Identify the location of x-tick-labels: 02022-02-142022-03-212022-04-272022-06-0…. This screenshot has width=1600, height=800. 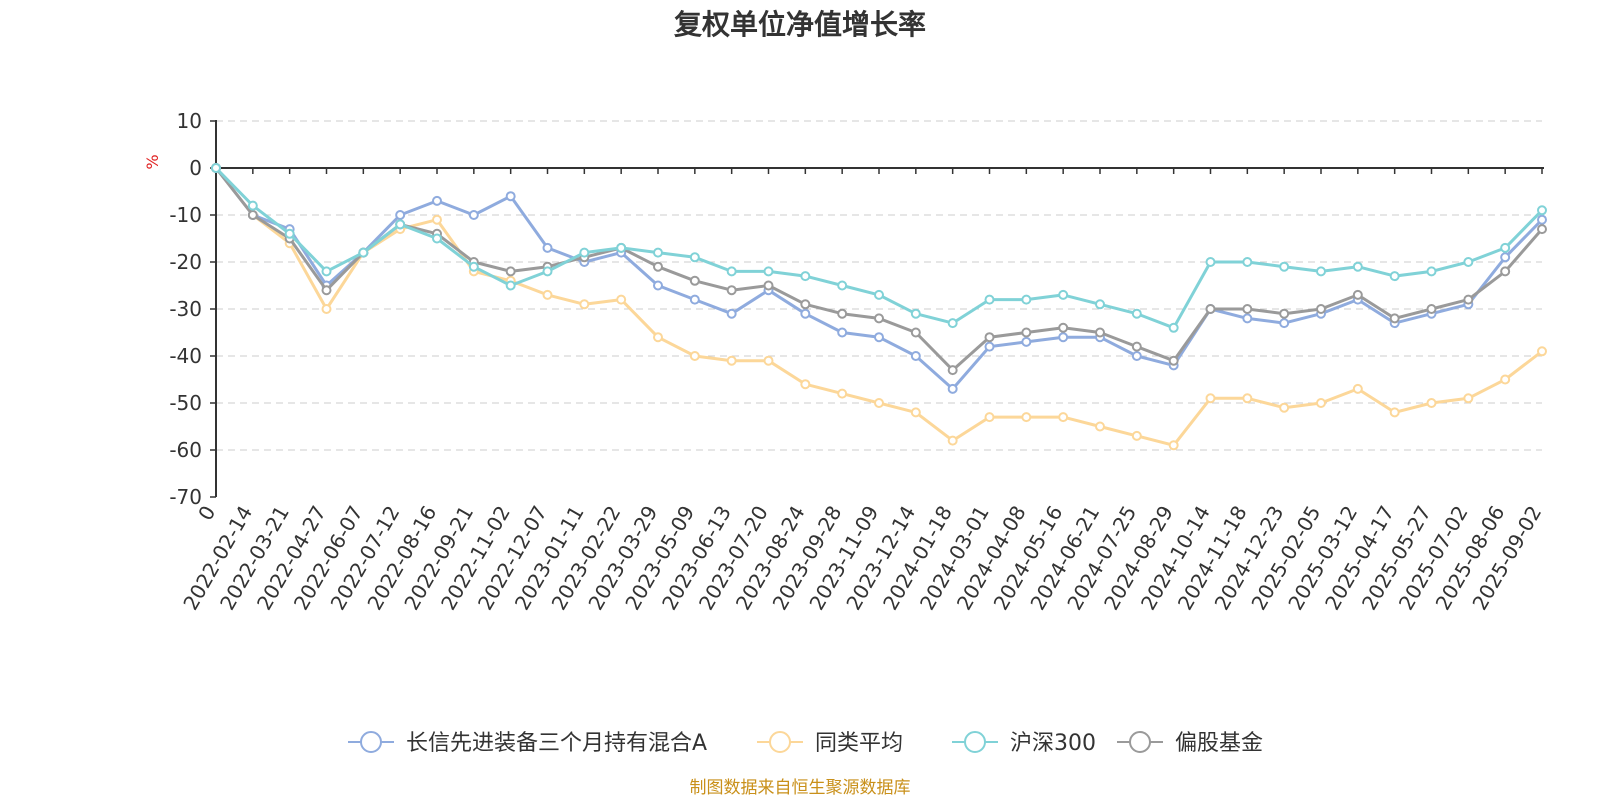
(862, 557).